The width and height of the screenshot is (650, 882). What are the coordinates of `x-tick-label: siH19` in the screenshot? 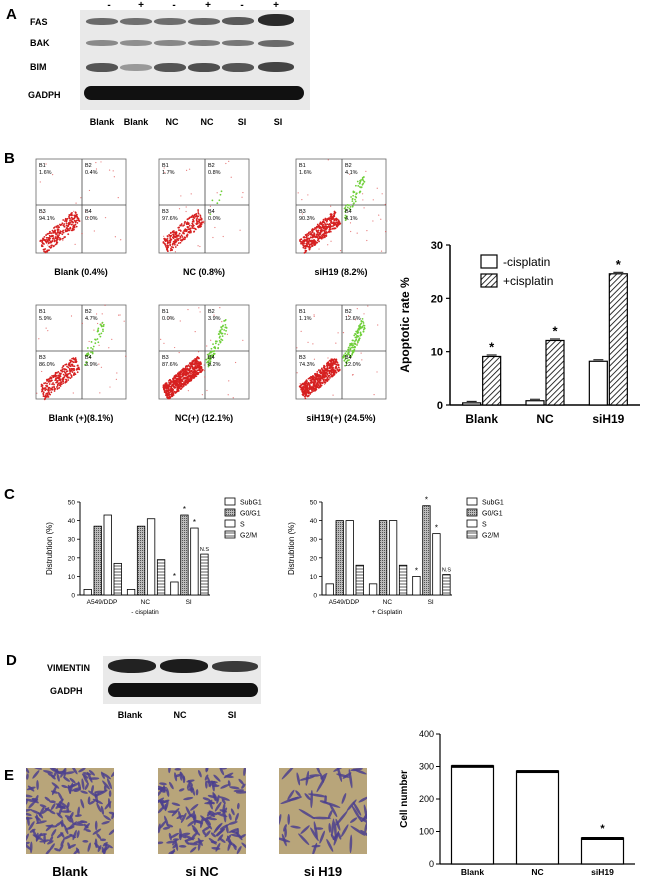 It's located at (602, 872).